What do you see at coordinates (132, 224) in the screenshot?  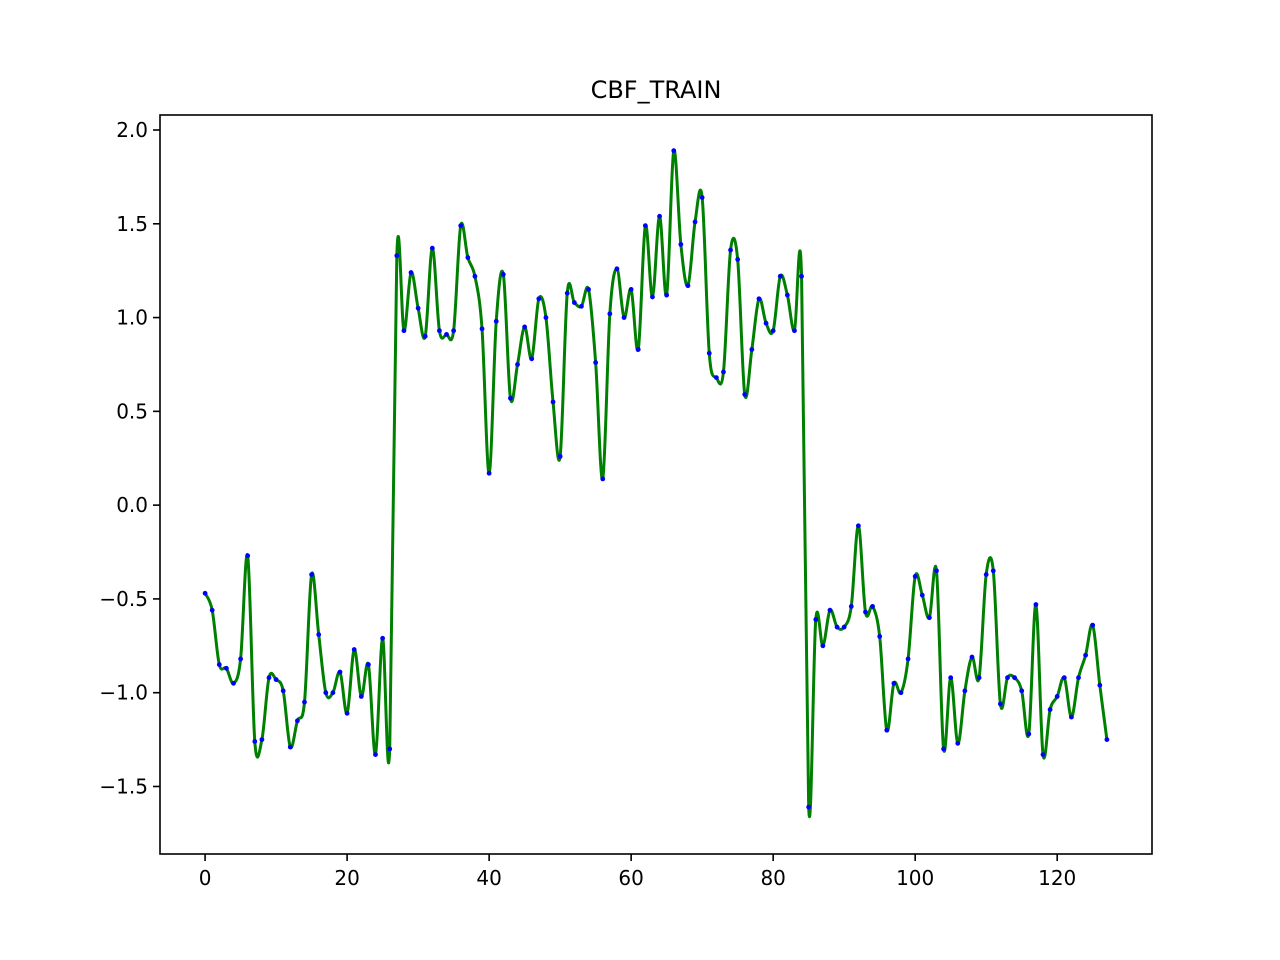 I see `y-tick-label: 1.5` at bounding box center [132, 224].